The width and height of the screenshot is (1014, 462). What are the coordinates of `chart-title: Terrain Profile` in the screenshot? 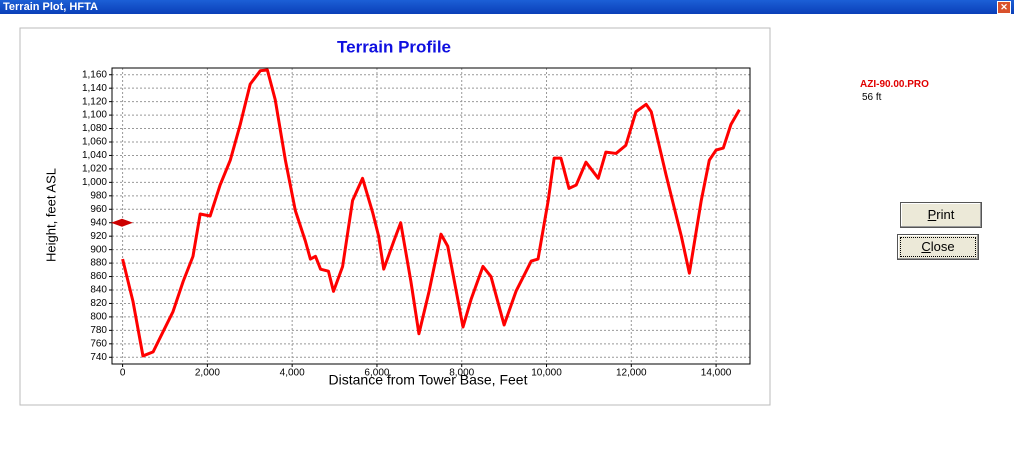 It's located at (394, 46).